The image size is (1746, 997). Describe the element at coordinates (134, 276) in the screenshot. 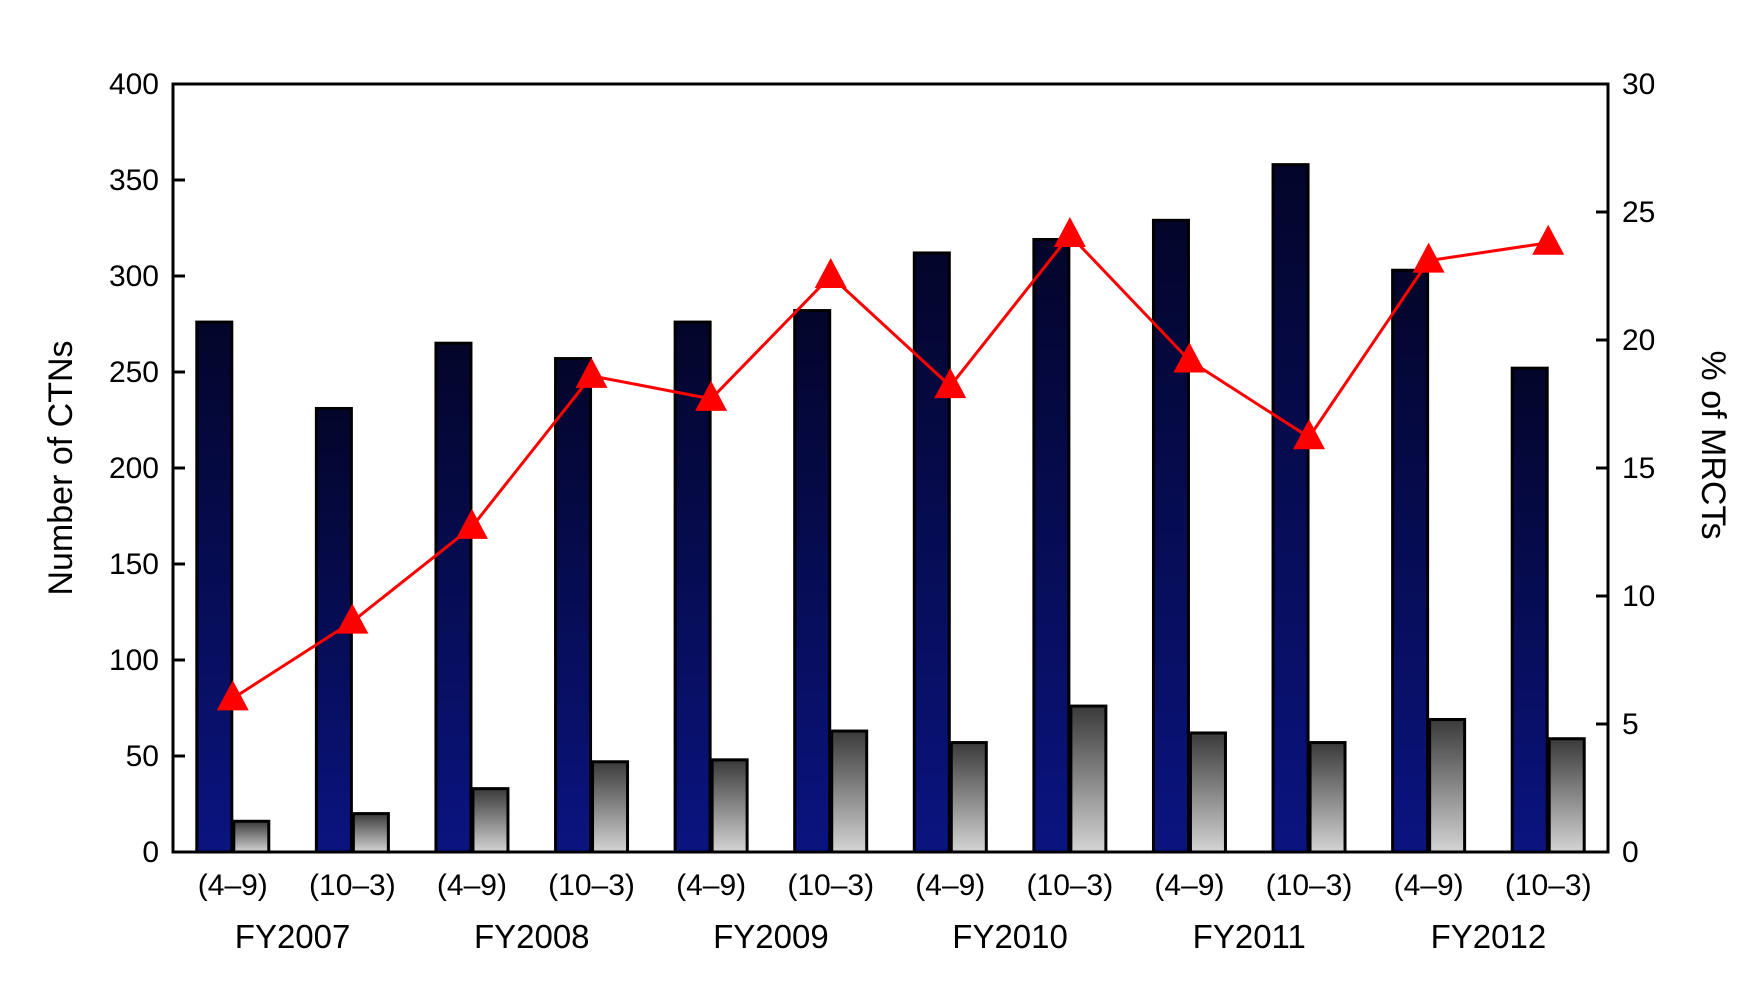

I see `y-tick-label: 300` at that location.